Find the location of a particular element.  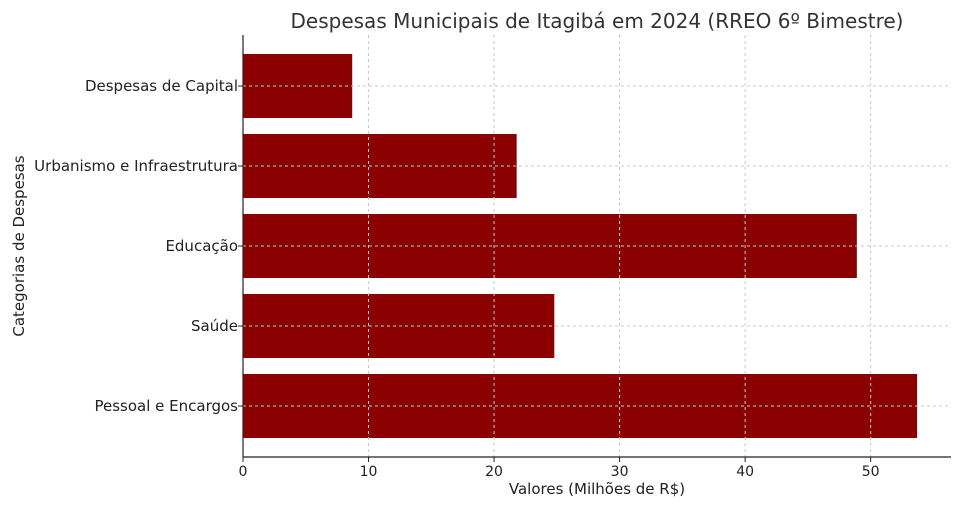

y-axis-label: Categorias de Despesas is located at coordinates (19, 245).